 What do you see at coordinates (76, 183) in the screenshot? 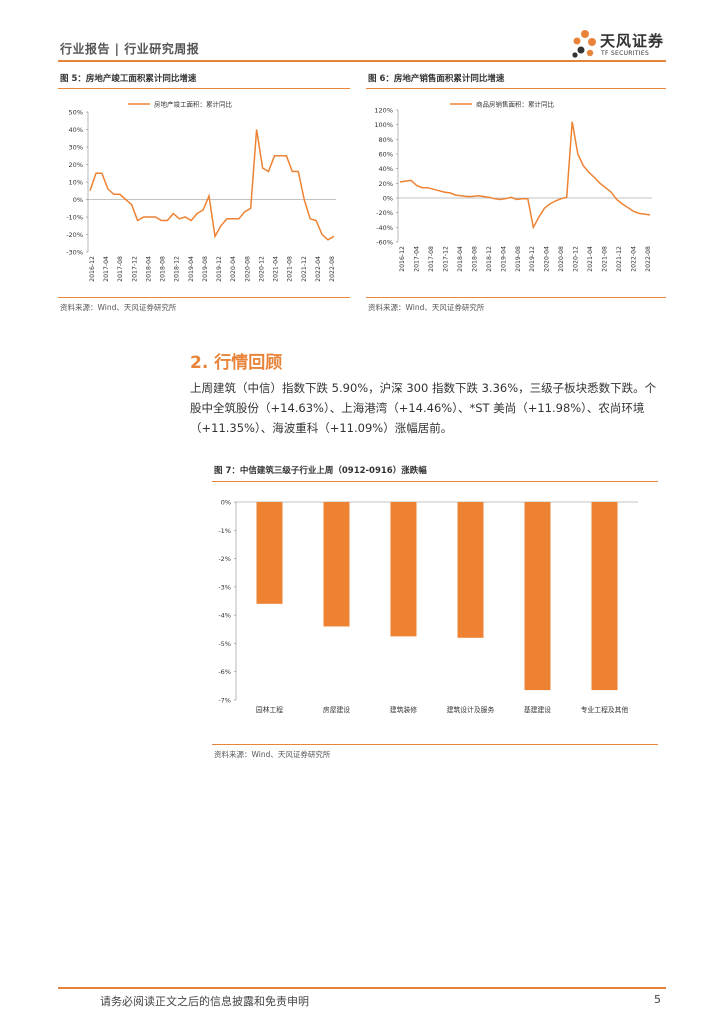
I see `y-tick-label: 10%` at bounding box center [76, 183].